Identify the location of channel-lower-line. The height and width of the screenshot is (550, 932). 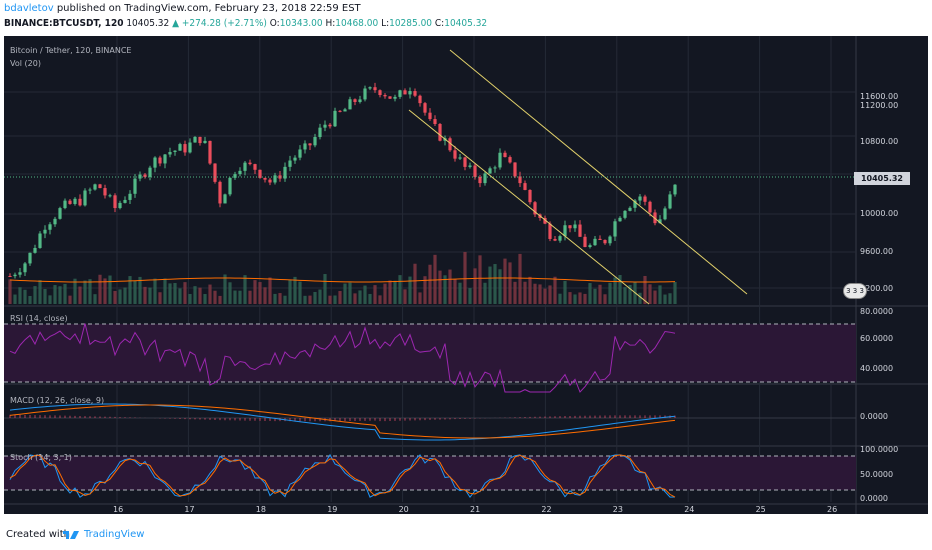
(529, 207).